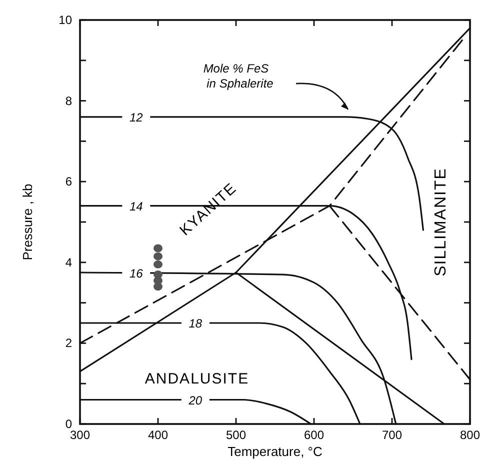  I want to click on x-tick-label: 300, so click(80, 435).